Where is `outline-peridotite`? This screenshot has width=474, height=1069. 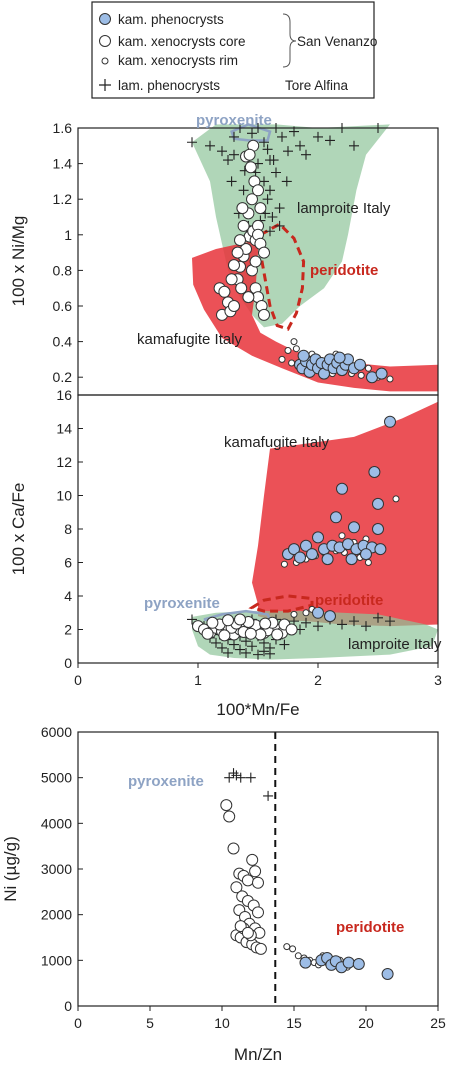
outline-peridotite is located at coordinates (282, 276).